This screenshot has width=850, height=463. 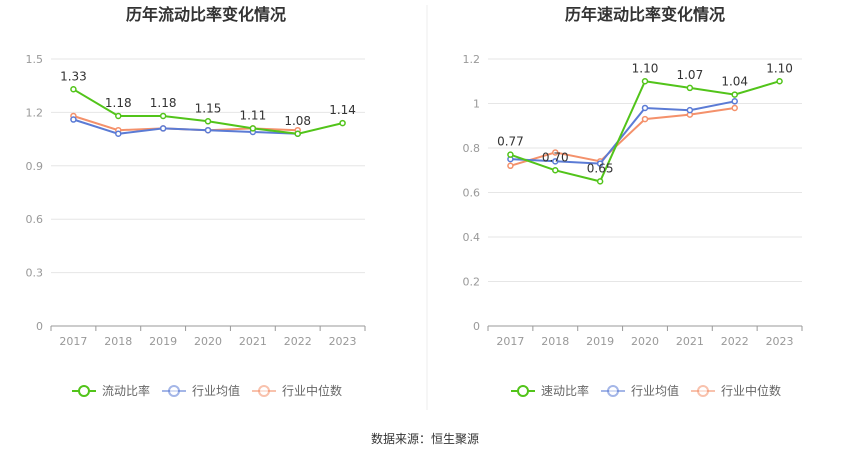 What do you see at coordinates (297, 121) in the screenshot?
I see `data-label-left: 1.08` at bounding box center [297, 121].